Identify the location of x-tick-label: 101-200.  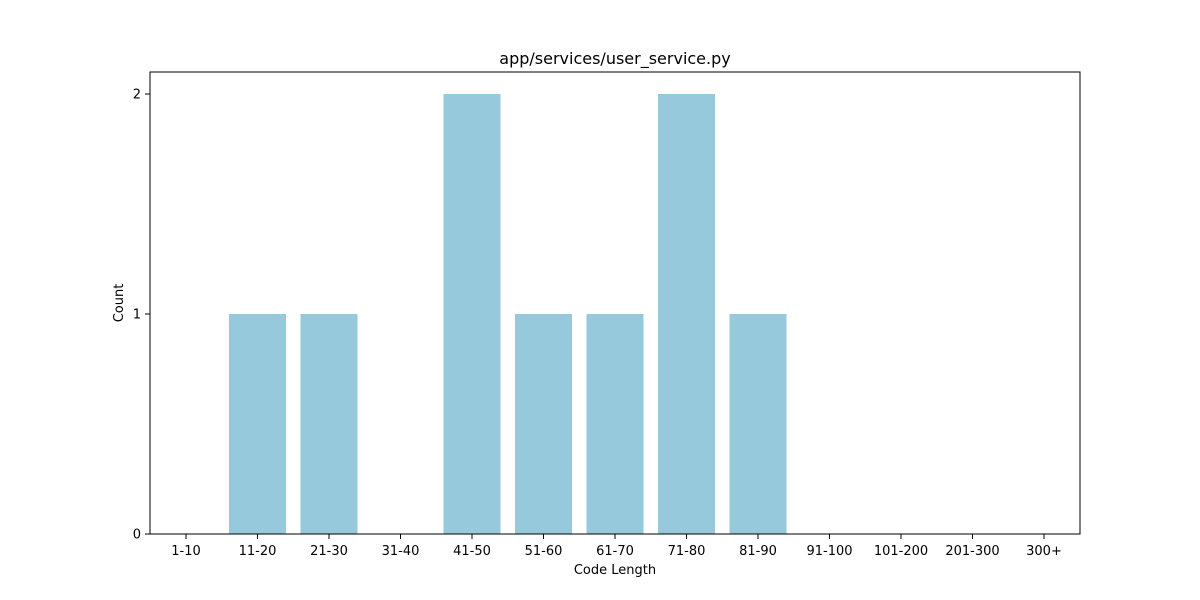
(901, 551).